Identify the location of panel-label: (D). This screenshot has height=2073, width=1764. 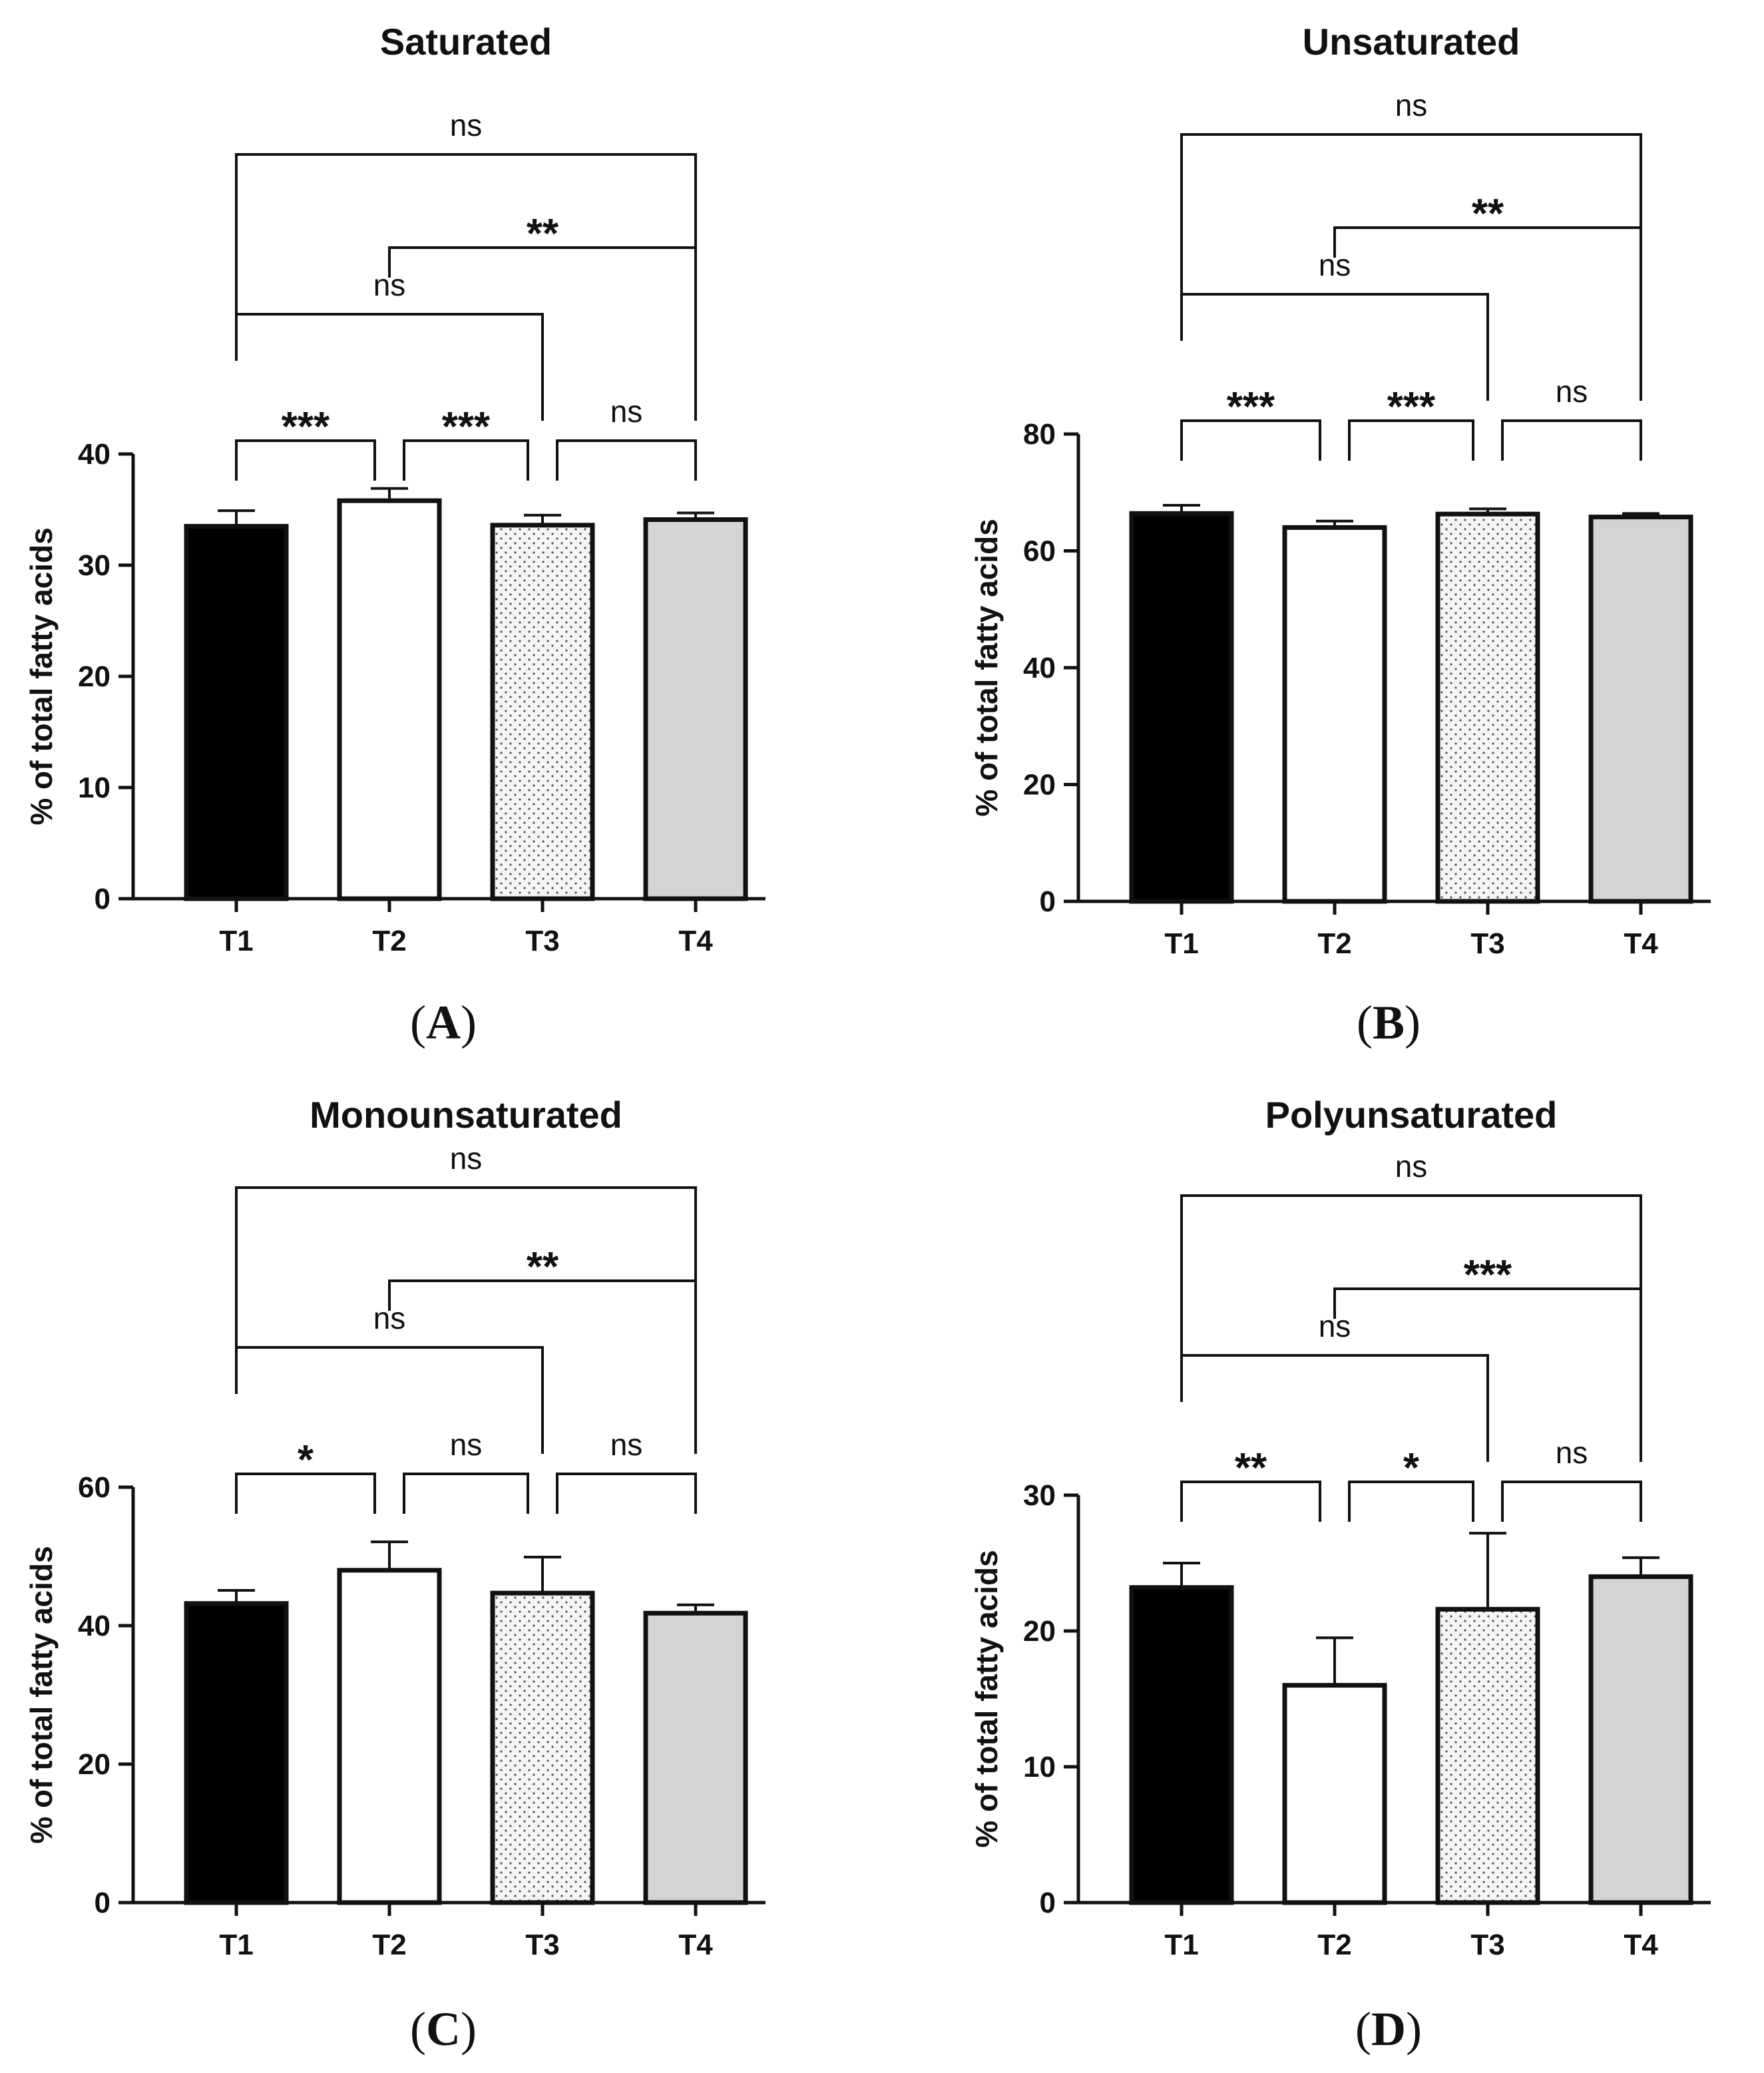
(1388, 2029).